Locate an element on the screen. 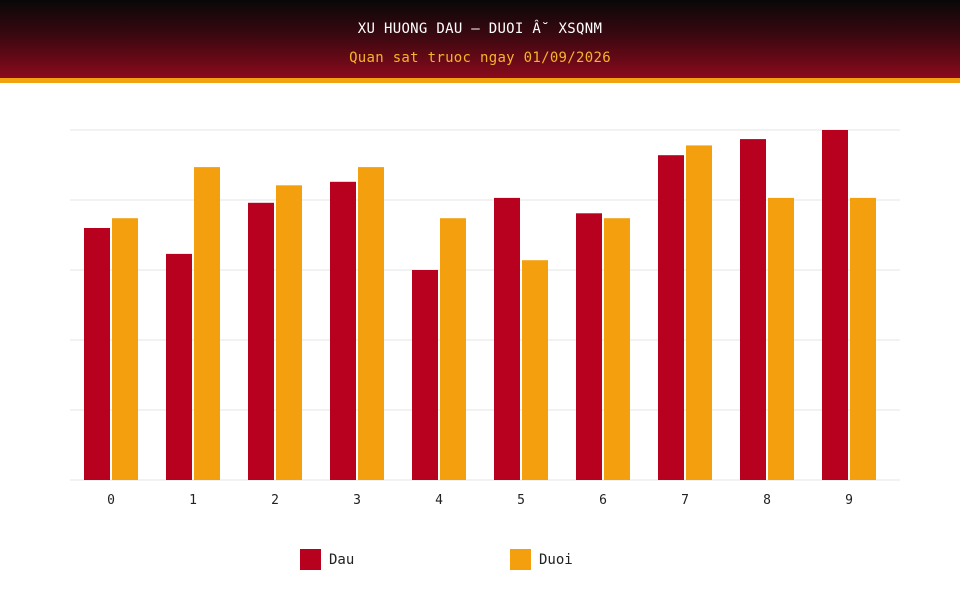  legend-swatch-duoi is located at coordinates (520, 559).